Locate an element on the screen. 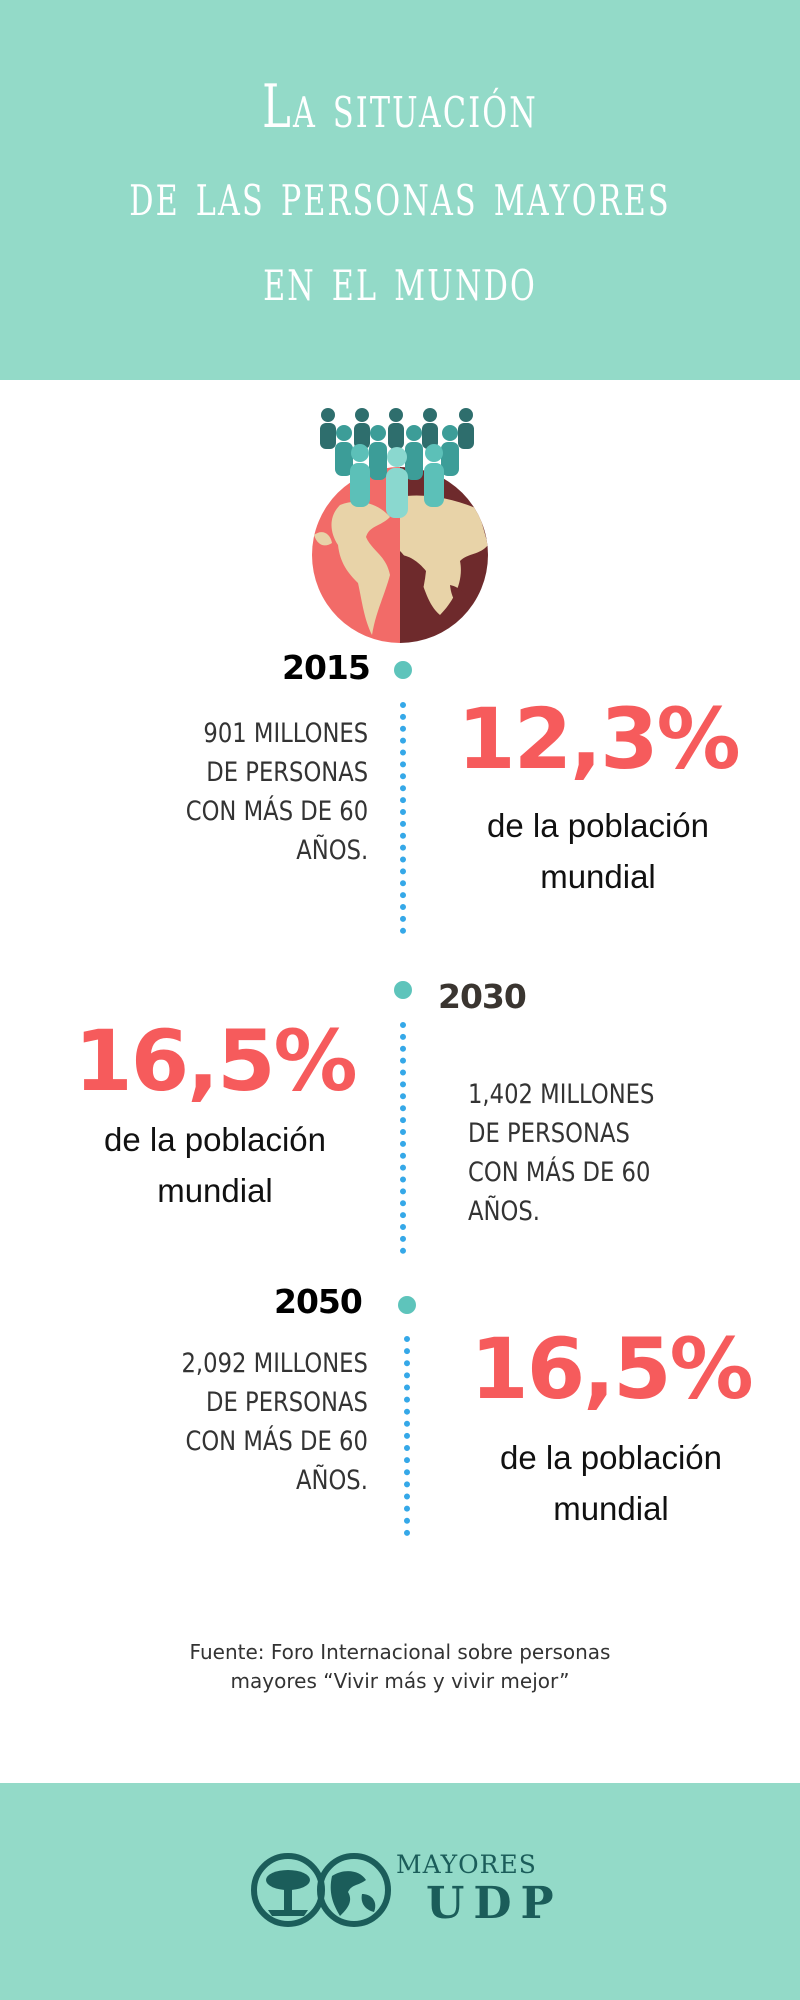 The height and width of the screenshot is (2000, 800). logo-text-top: MAYORES is located at coordinates (466, 1864).